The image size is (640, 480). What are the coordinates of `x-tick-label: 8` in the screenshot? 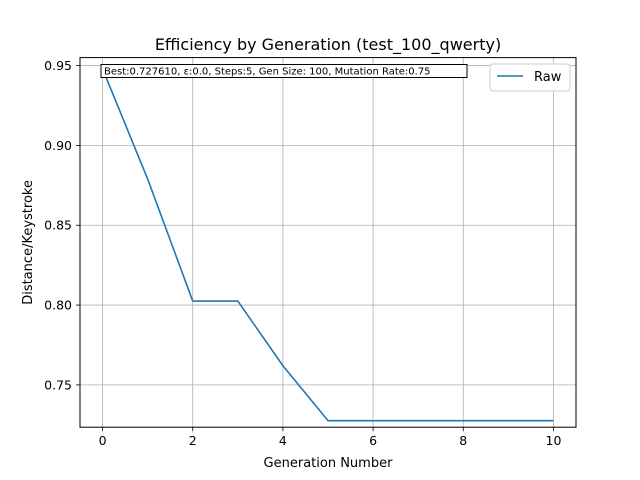 It's located at (463, 440).